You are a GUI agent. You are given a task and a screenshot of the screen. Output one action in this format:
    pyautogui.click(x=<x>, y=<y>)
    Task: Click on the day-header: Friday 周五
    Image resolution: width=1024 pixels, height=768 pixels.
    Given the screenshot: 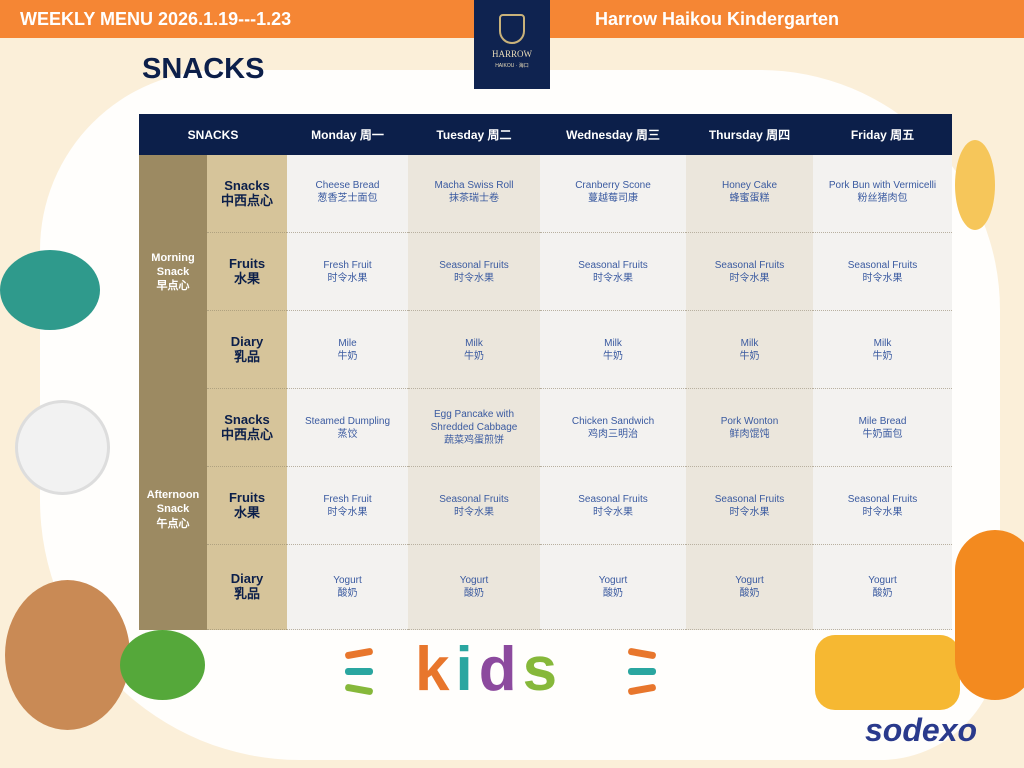 What is the action you would take?
    pyautogui.click(x=882, y=134)
    